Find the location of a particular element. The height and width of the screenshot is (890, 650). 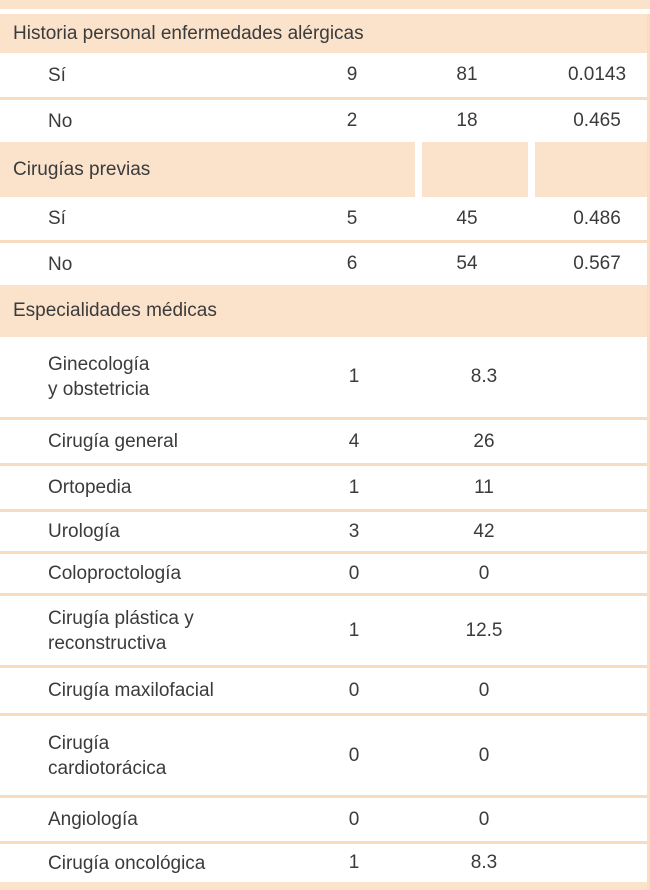

row-n-value: 2 is located at coordinates (352, 120).